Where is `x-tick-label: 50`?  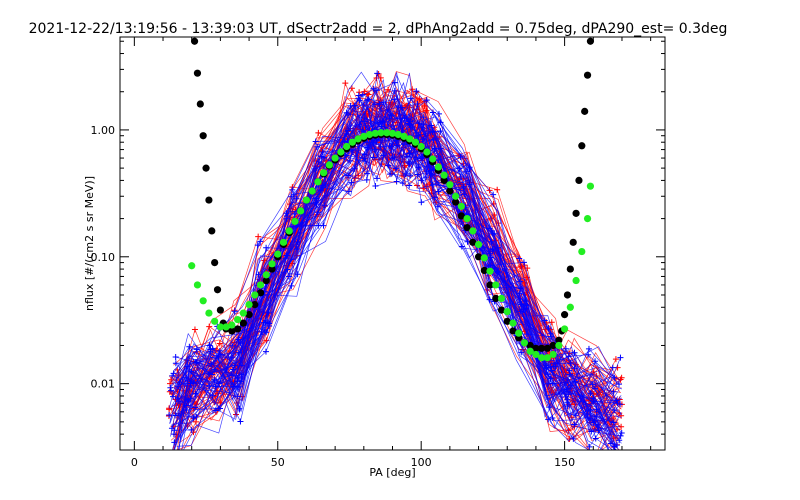
x-tick-label: 50 is located at coordinates (278, 462).